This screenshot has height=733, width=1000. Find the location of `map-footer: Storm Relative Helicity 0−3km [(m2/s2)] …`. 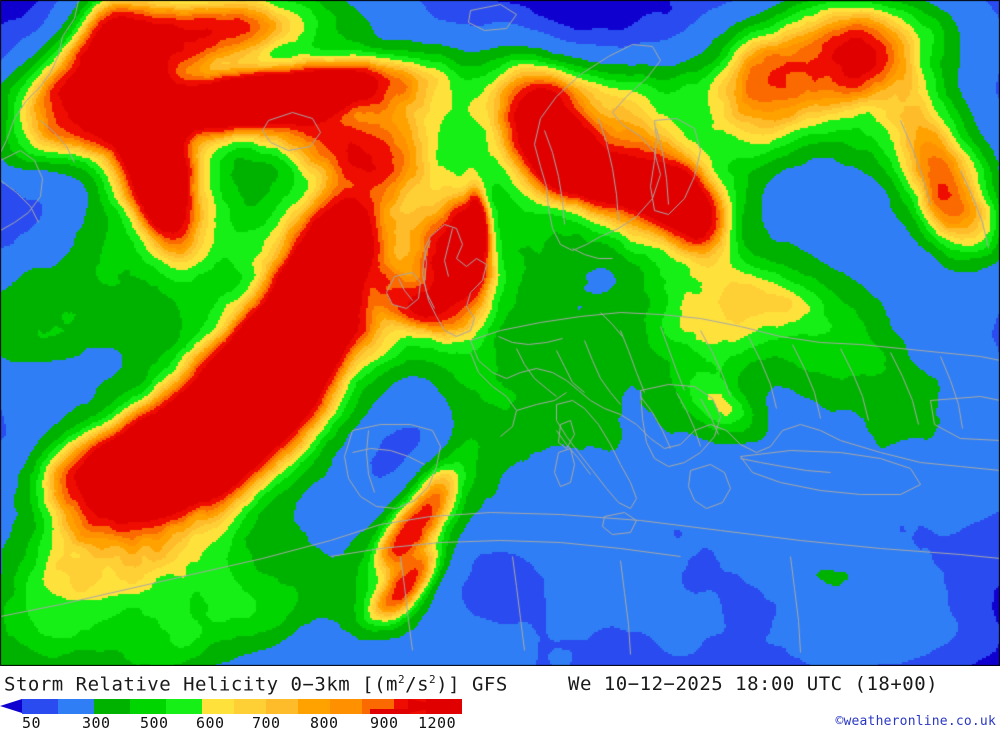

map-footer: Storm Relative Helicity 0−3km [(m2/s2)] … is located at coordinates (500, 699).